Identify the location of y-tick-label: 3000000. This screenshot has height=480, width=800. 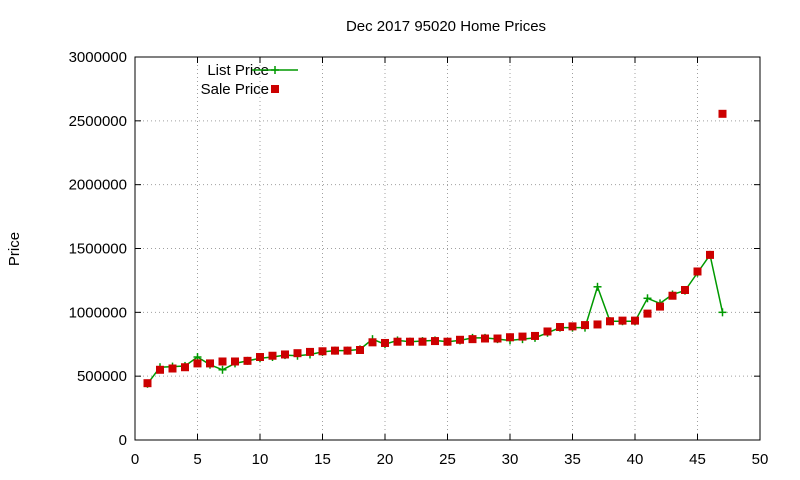
(98, 57).